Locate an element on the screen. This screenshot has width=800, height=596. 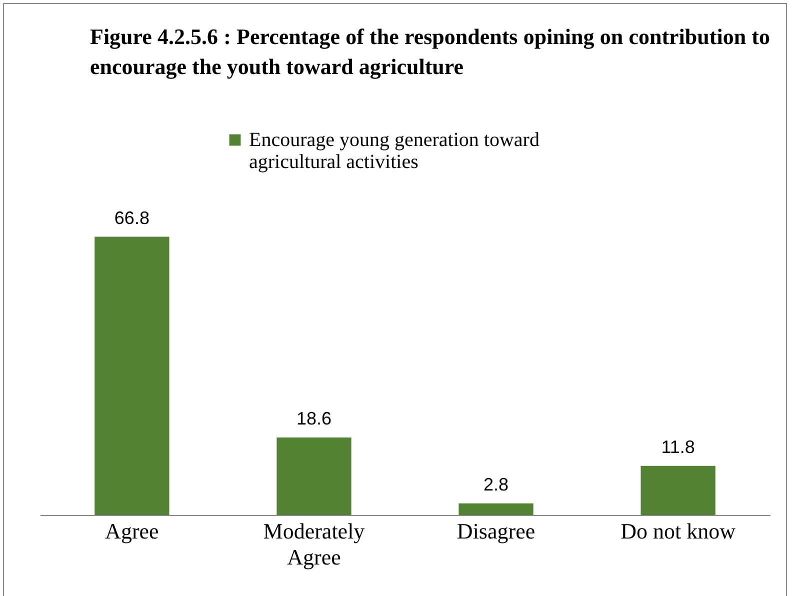
x-tick-label: Disagree is located at coordinates (496, 531).